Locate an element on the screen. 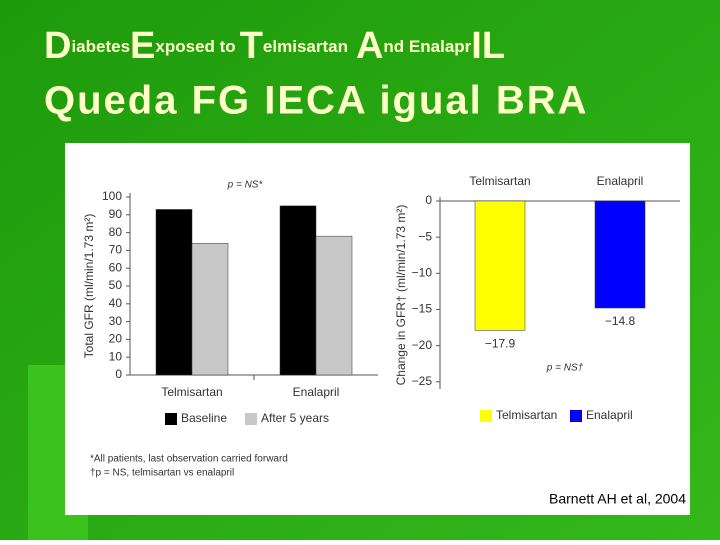 This screenshot has width=720, height=545. title-part: elmisartan is located at coordinates (305, 46).